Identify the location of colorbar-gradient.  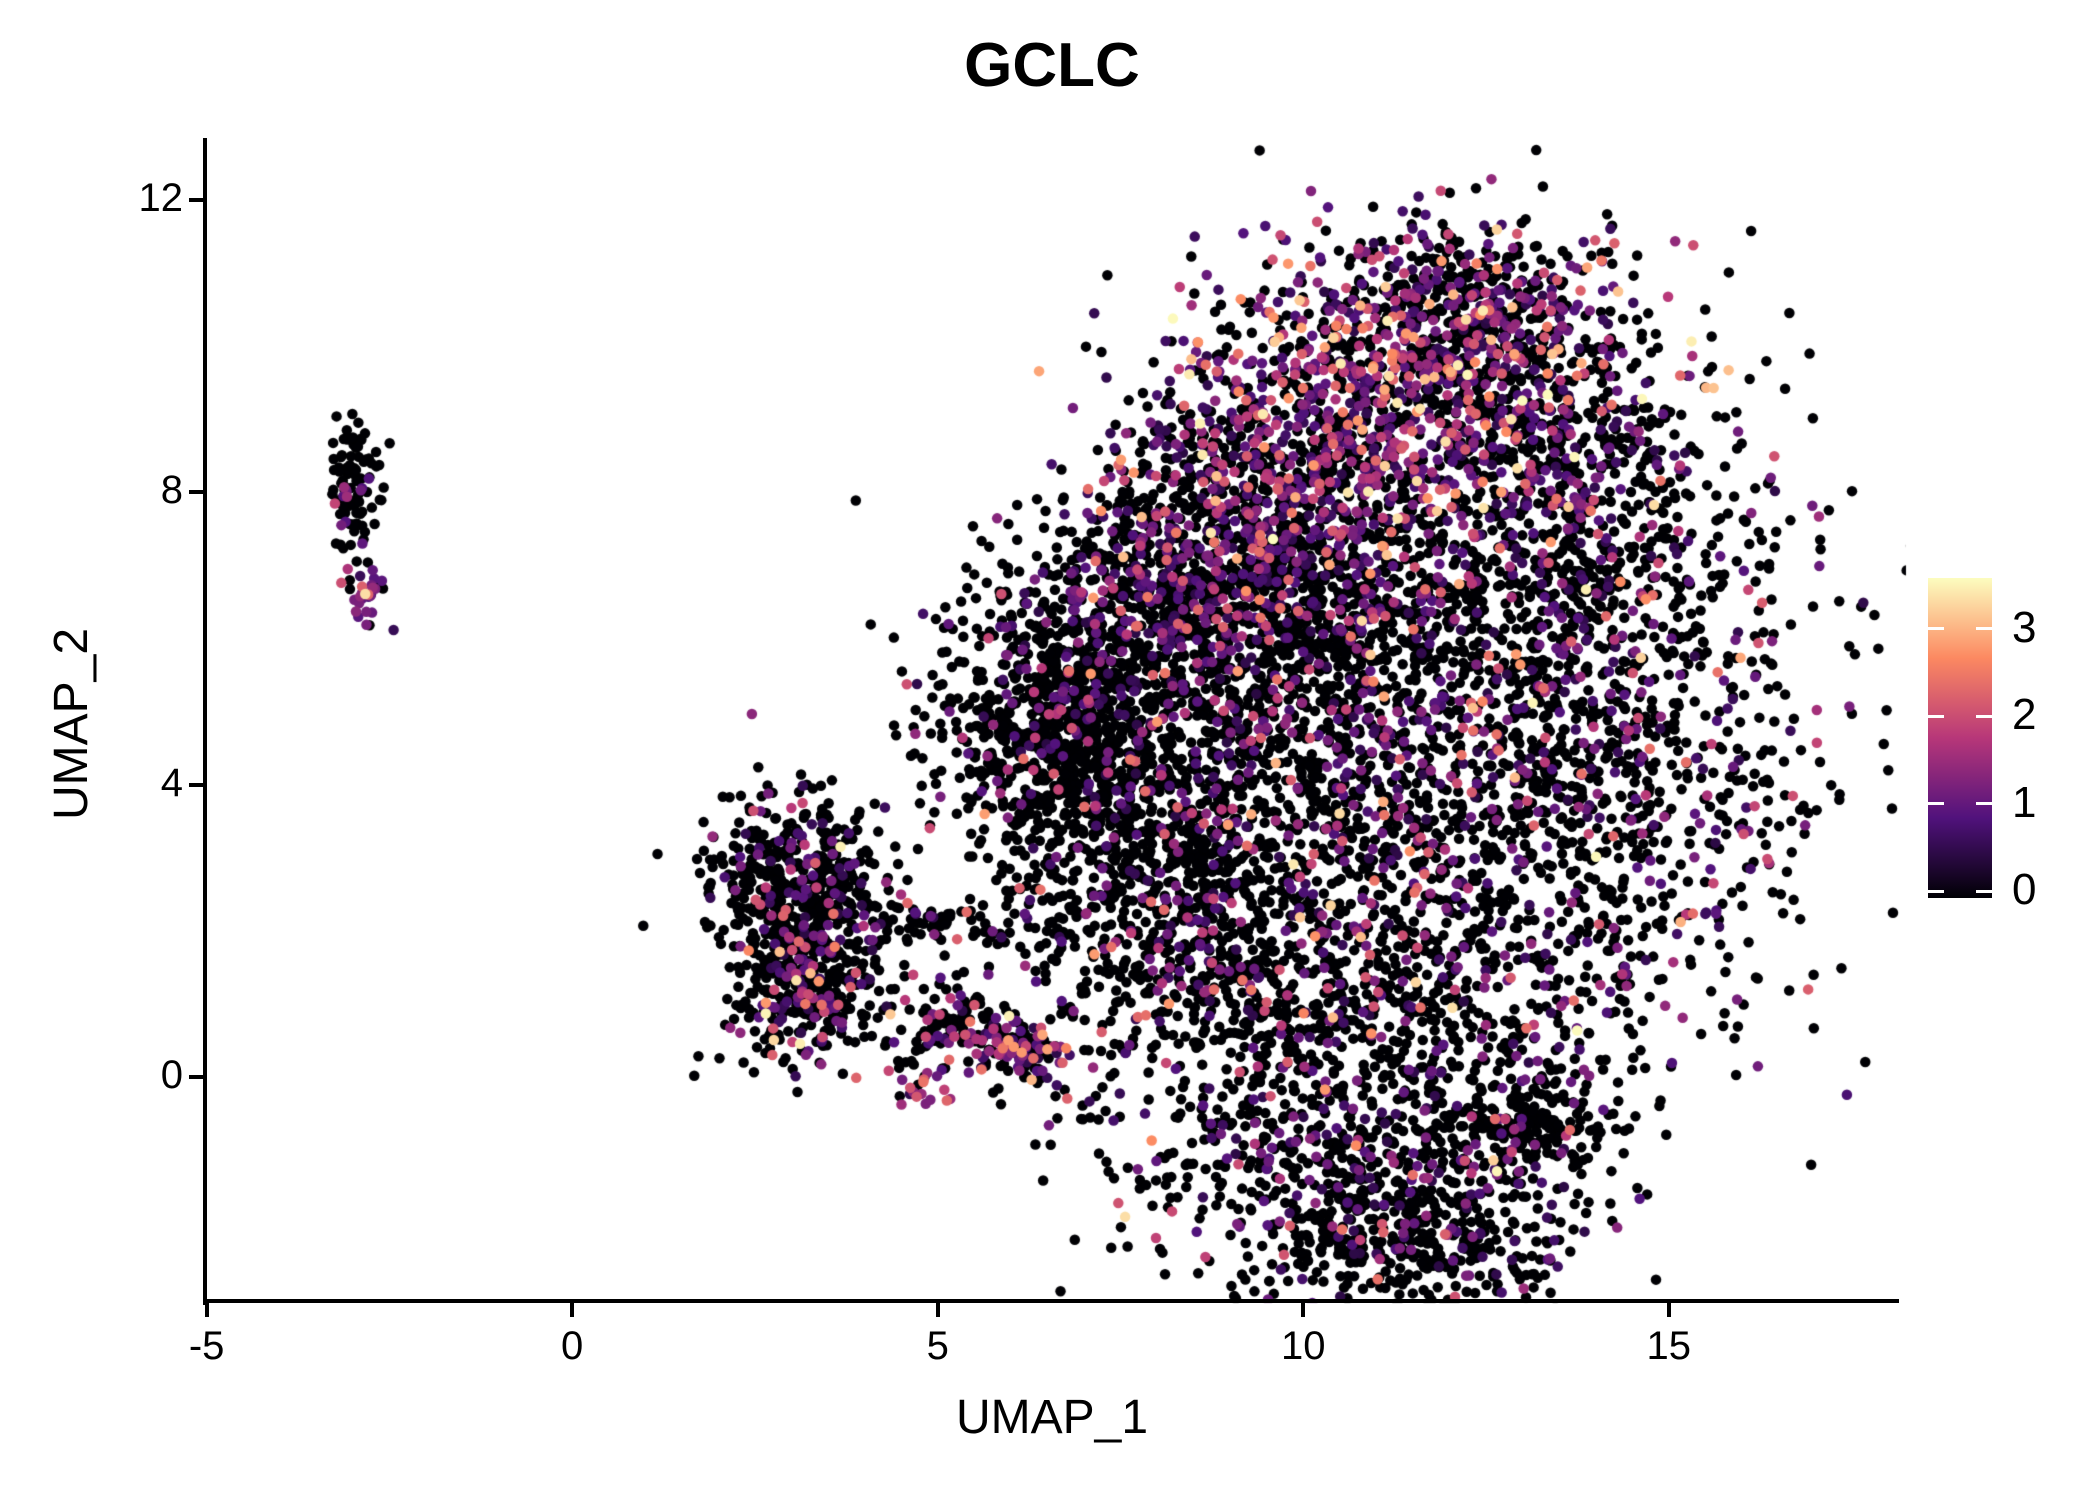
(1960, 738).